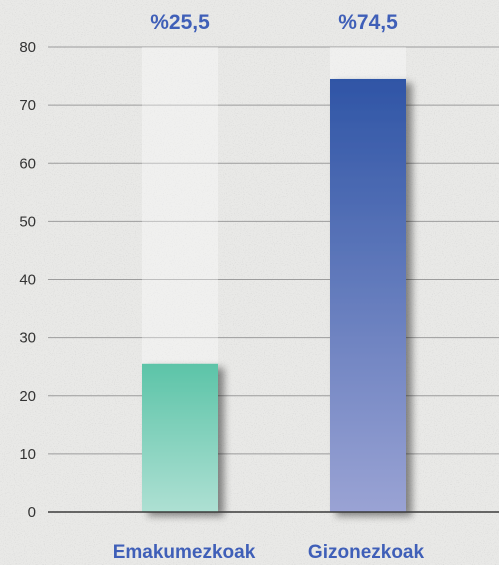 The height and width of the screenshot is (565, 499). Describe the element at coordinates (27, 221) in the screenshot. I see `y-tick-label: 50` at that location.